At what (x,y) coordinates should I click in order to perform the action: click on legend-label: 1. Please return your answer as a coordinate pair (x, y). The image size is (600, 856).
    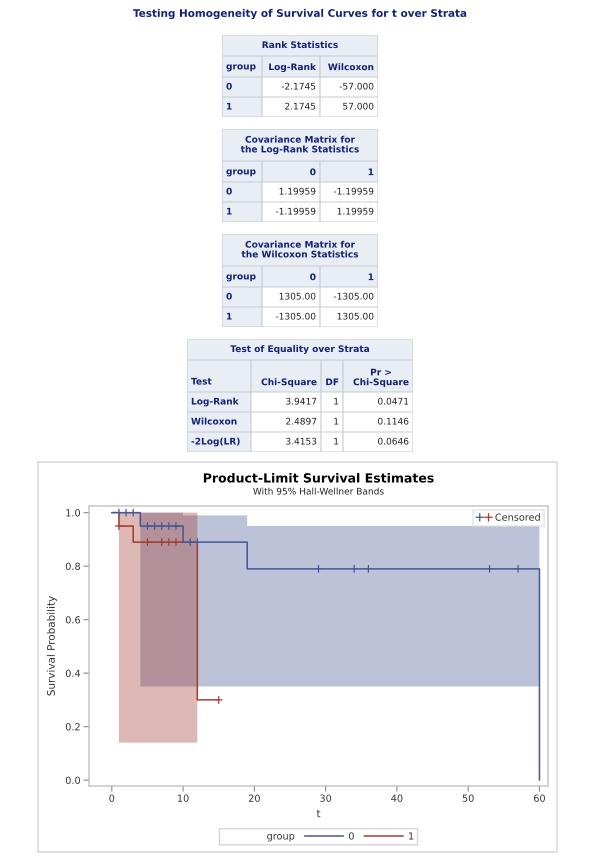
    Looking at the image, I should click on (411, 836).